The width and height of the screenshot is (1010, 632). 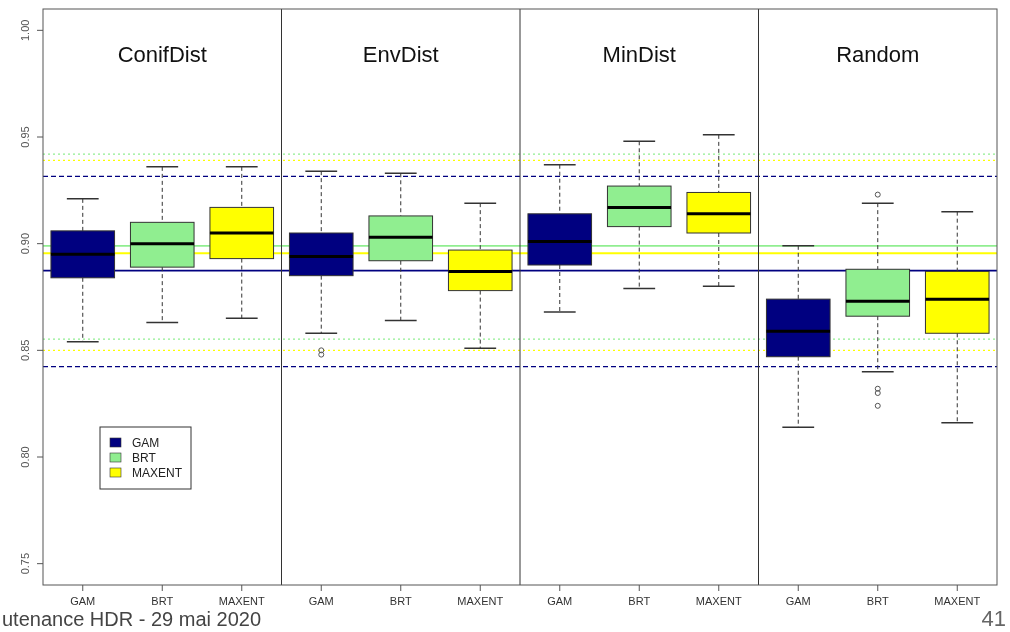 What do you see at coordinates (132, 619) in the screenshot?
I see `text: utenance HDR - 29 mai 2020` at bounding box center [132, 619].